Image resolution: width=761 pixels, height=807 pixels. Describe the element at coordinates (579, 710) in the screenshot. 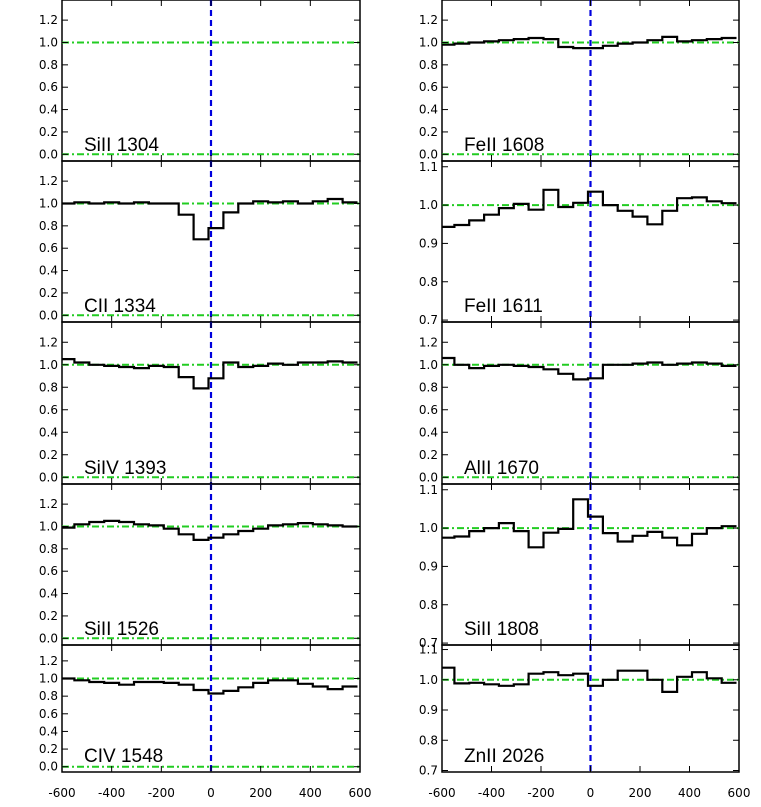

I see `panel-znii-2026: 0.7 0.8 0.9 1.0 1.1 ZnII 2026` at that location.